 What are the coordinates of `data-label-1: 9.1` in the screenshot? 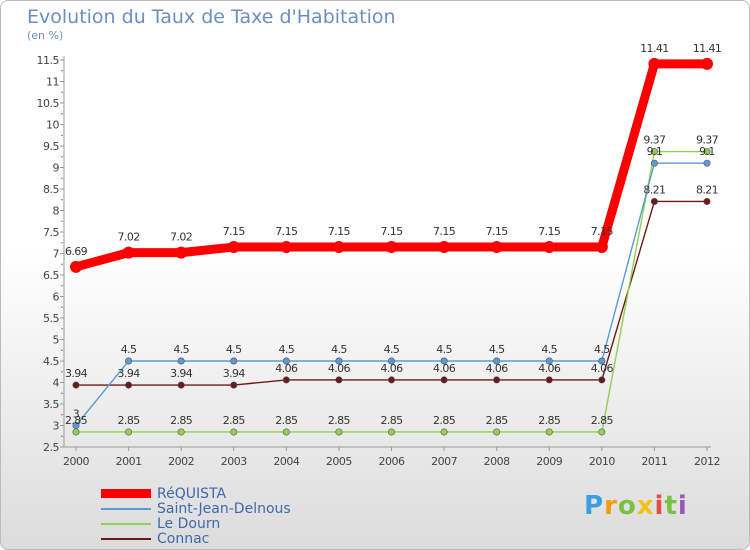 It's located at (655, 151).